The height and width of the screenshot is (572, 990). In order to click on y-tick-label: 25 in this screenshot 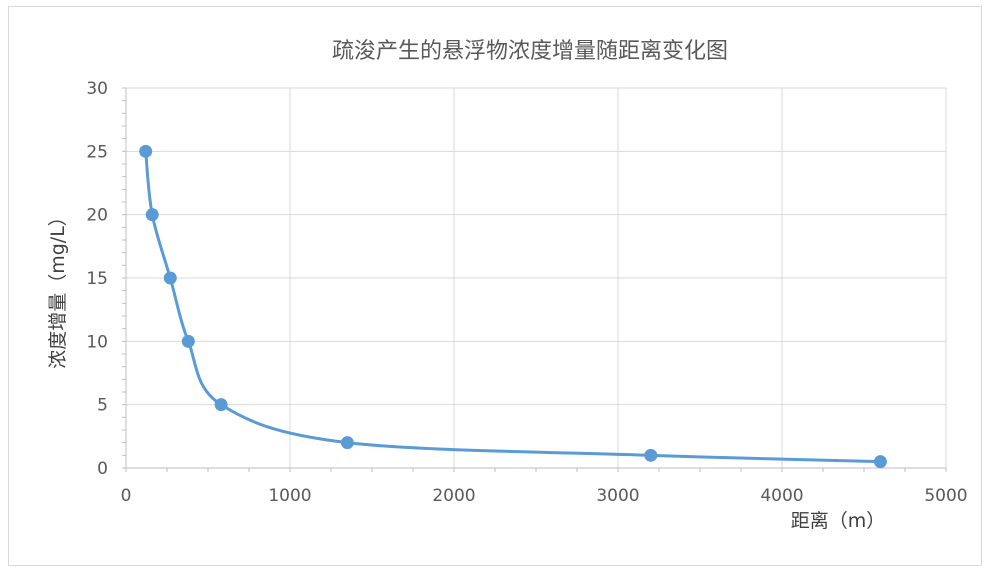, I will do `click(97, 152)`.